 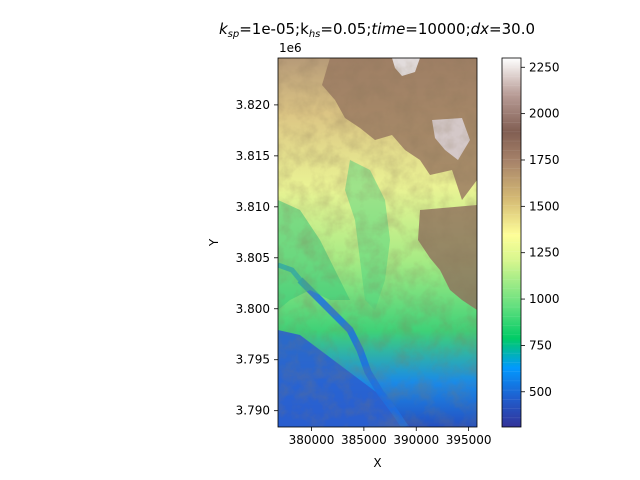 I want to click on colorbar-tick-label: 1500, so click(x=544, y=206).